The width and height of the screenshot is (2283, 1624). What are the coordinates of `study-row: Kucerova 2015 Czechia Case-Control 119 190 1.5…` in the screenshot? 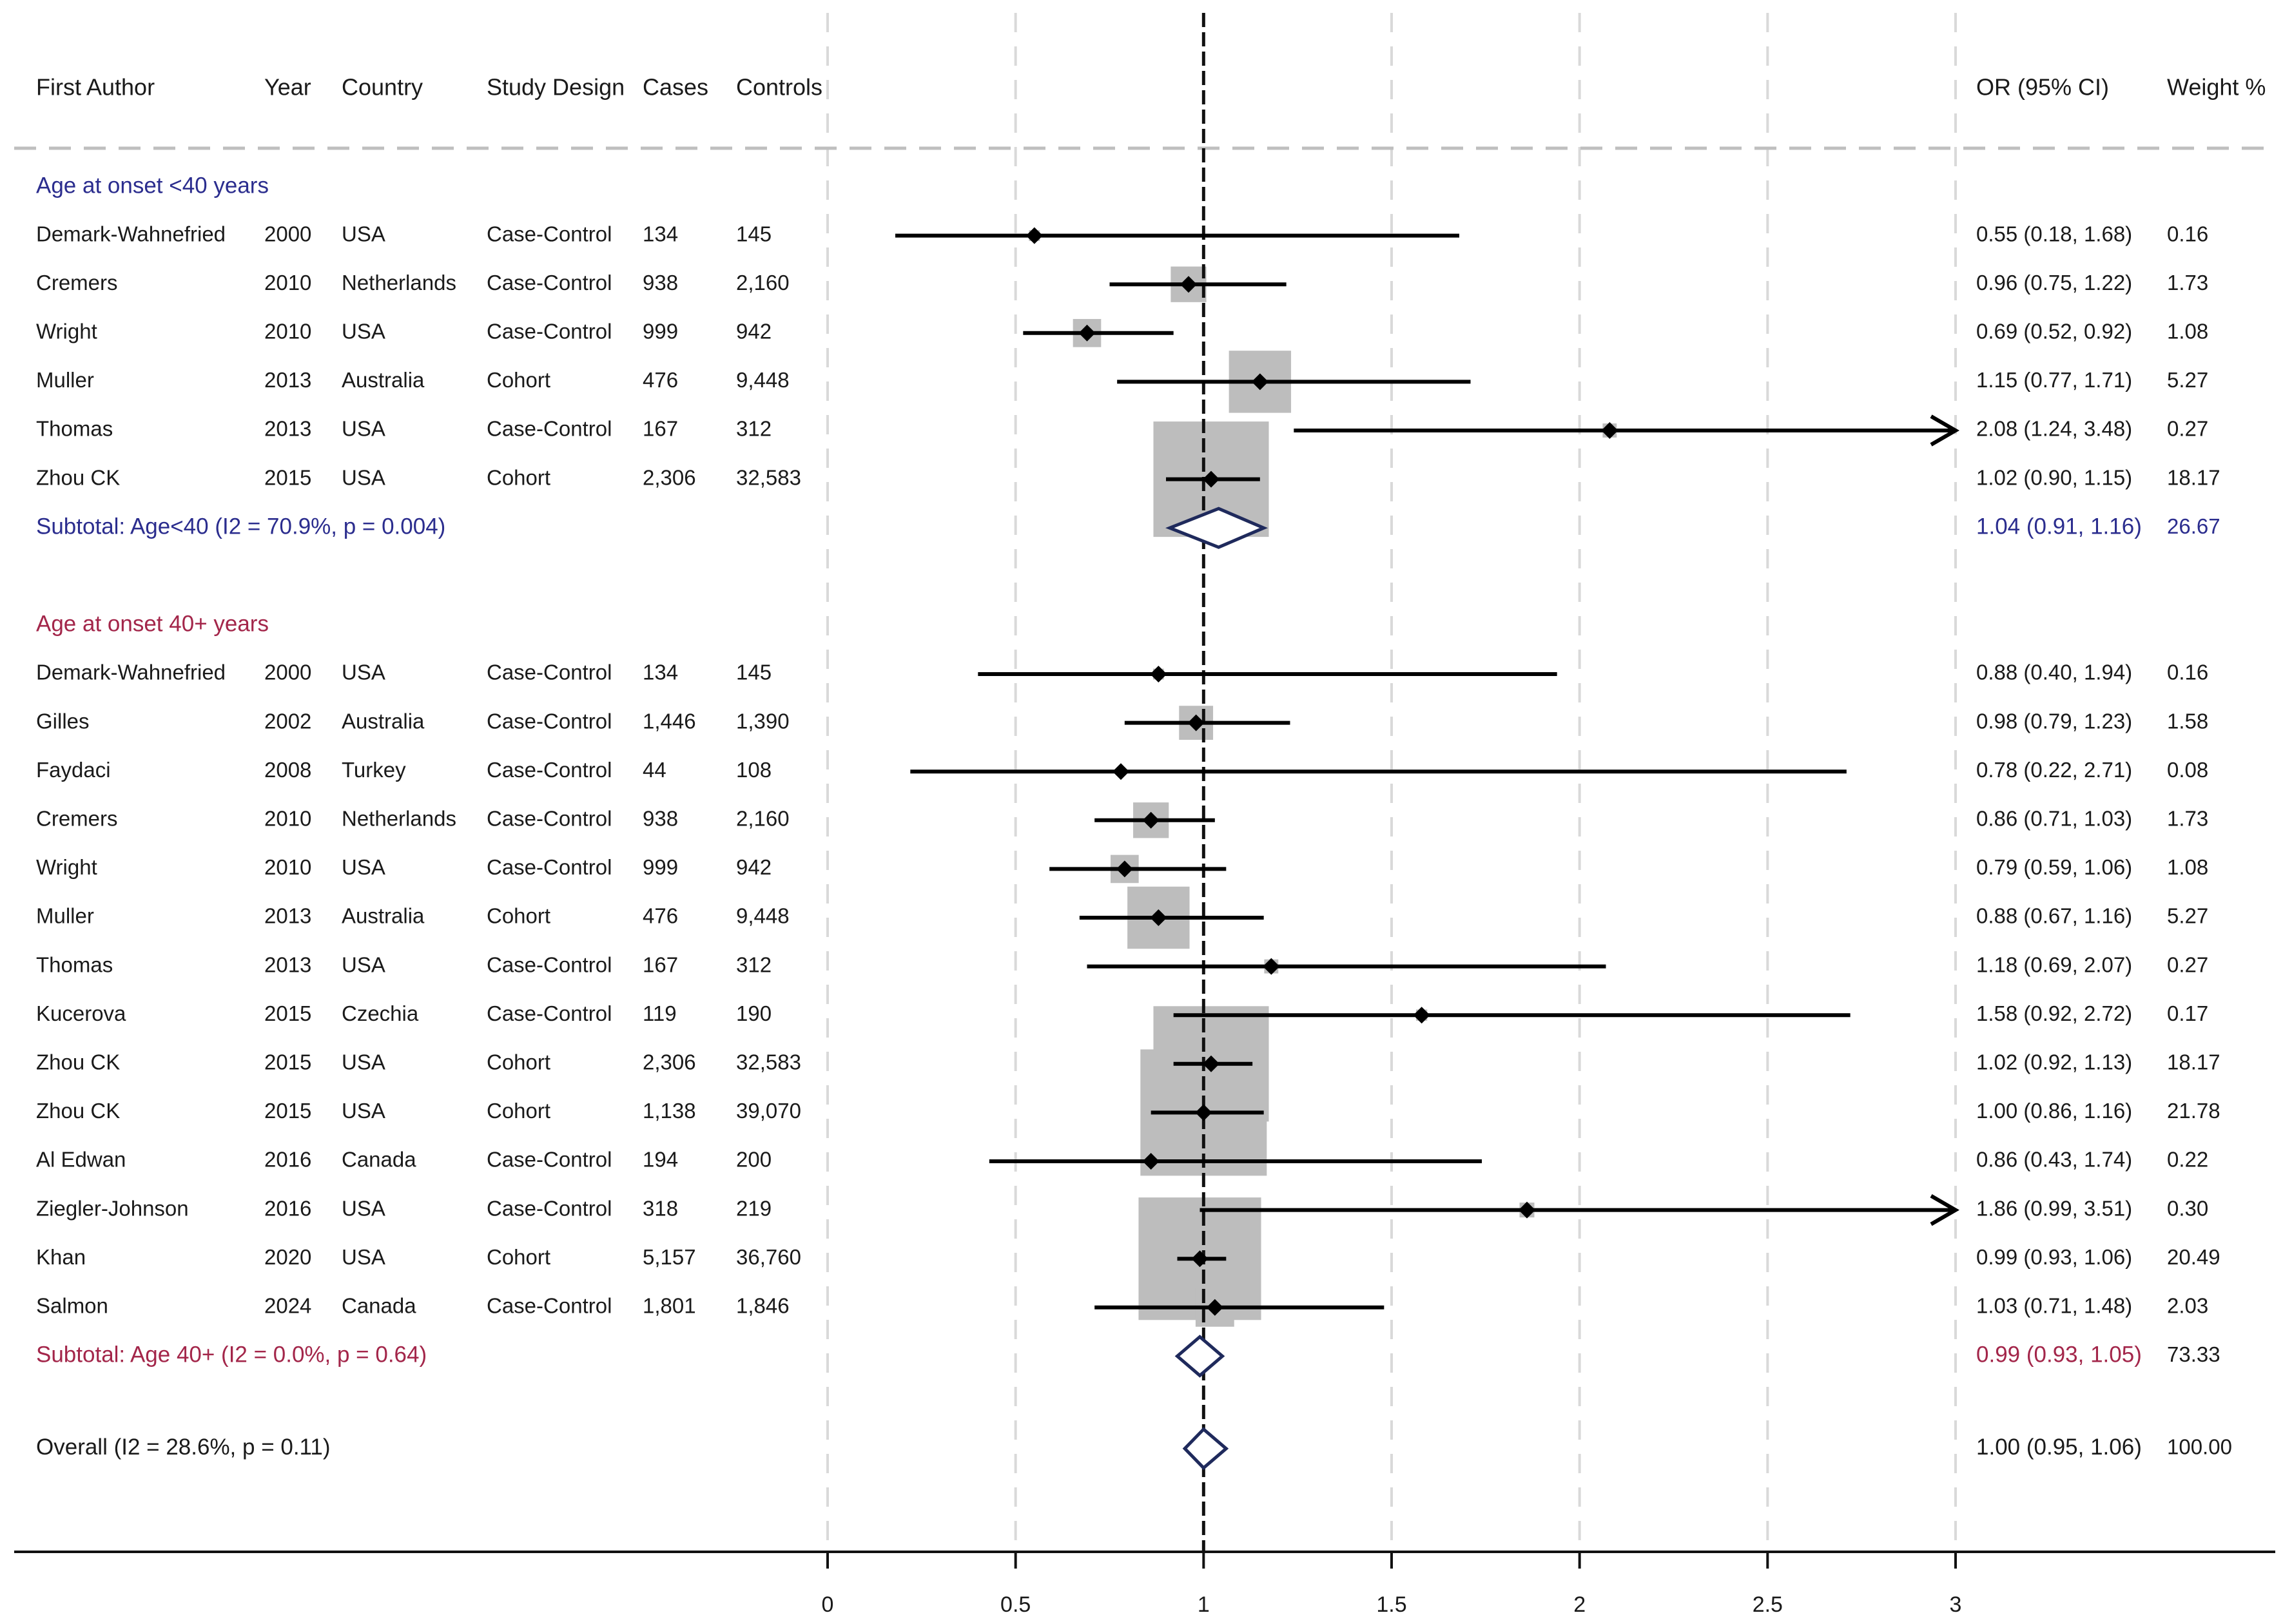 It's located at (1122, 1013).